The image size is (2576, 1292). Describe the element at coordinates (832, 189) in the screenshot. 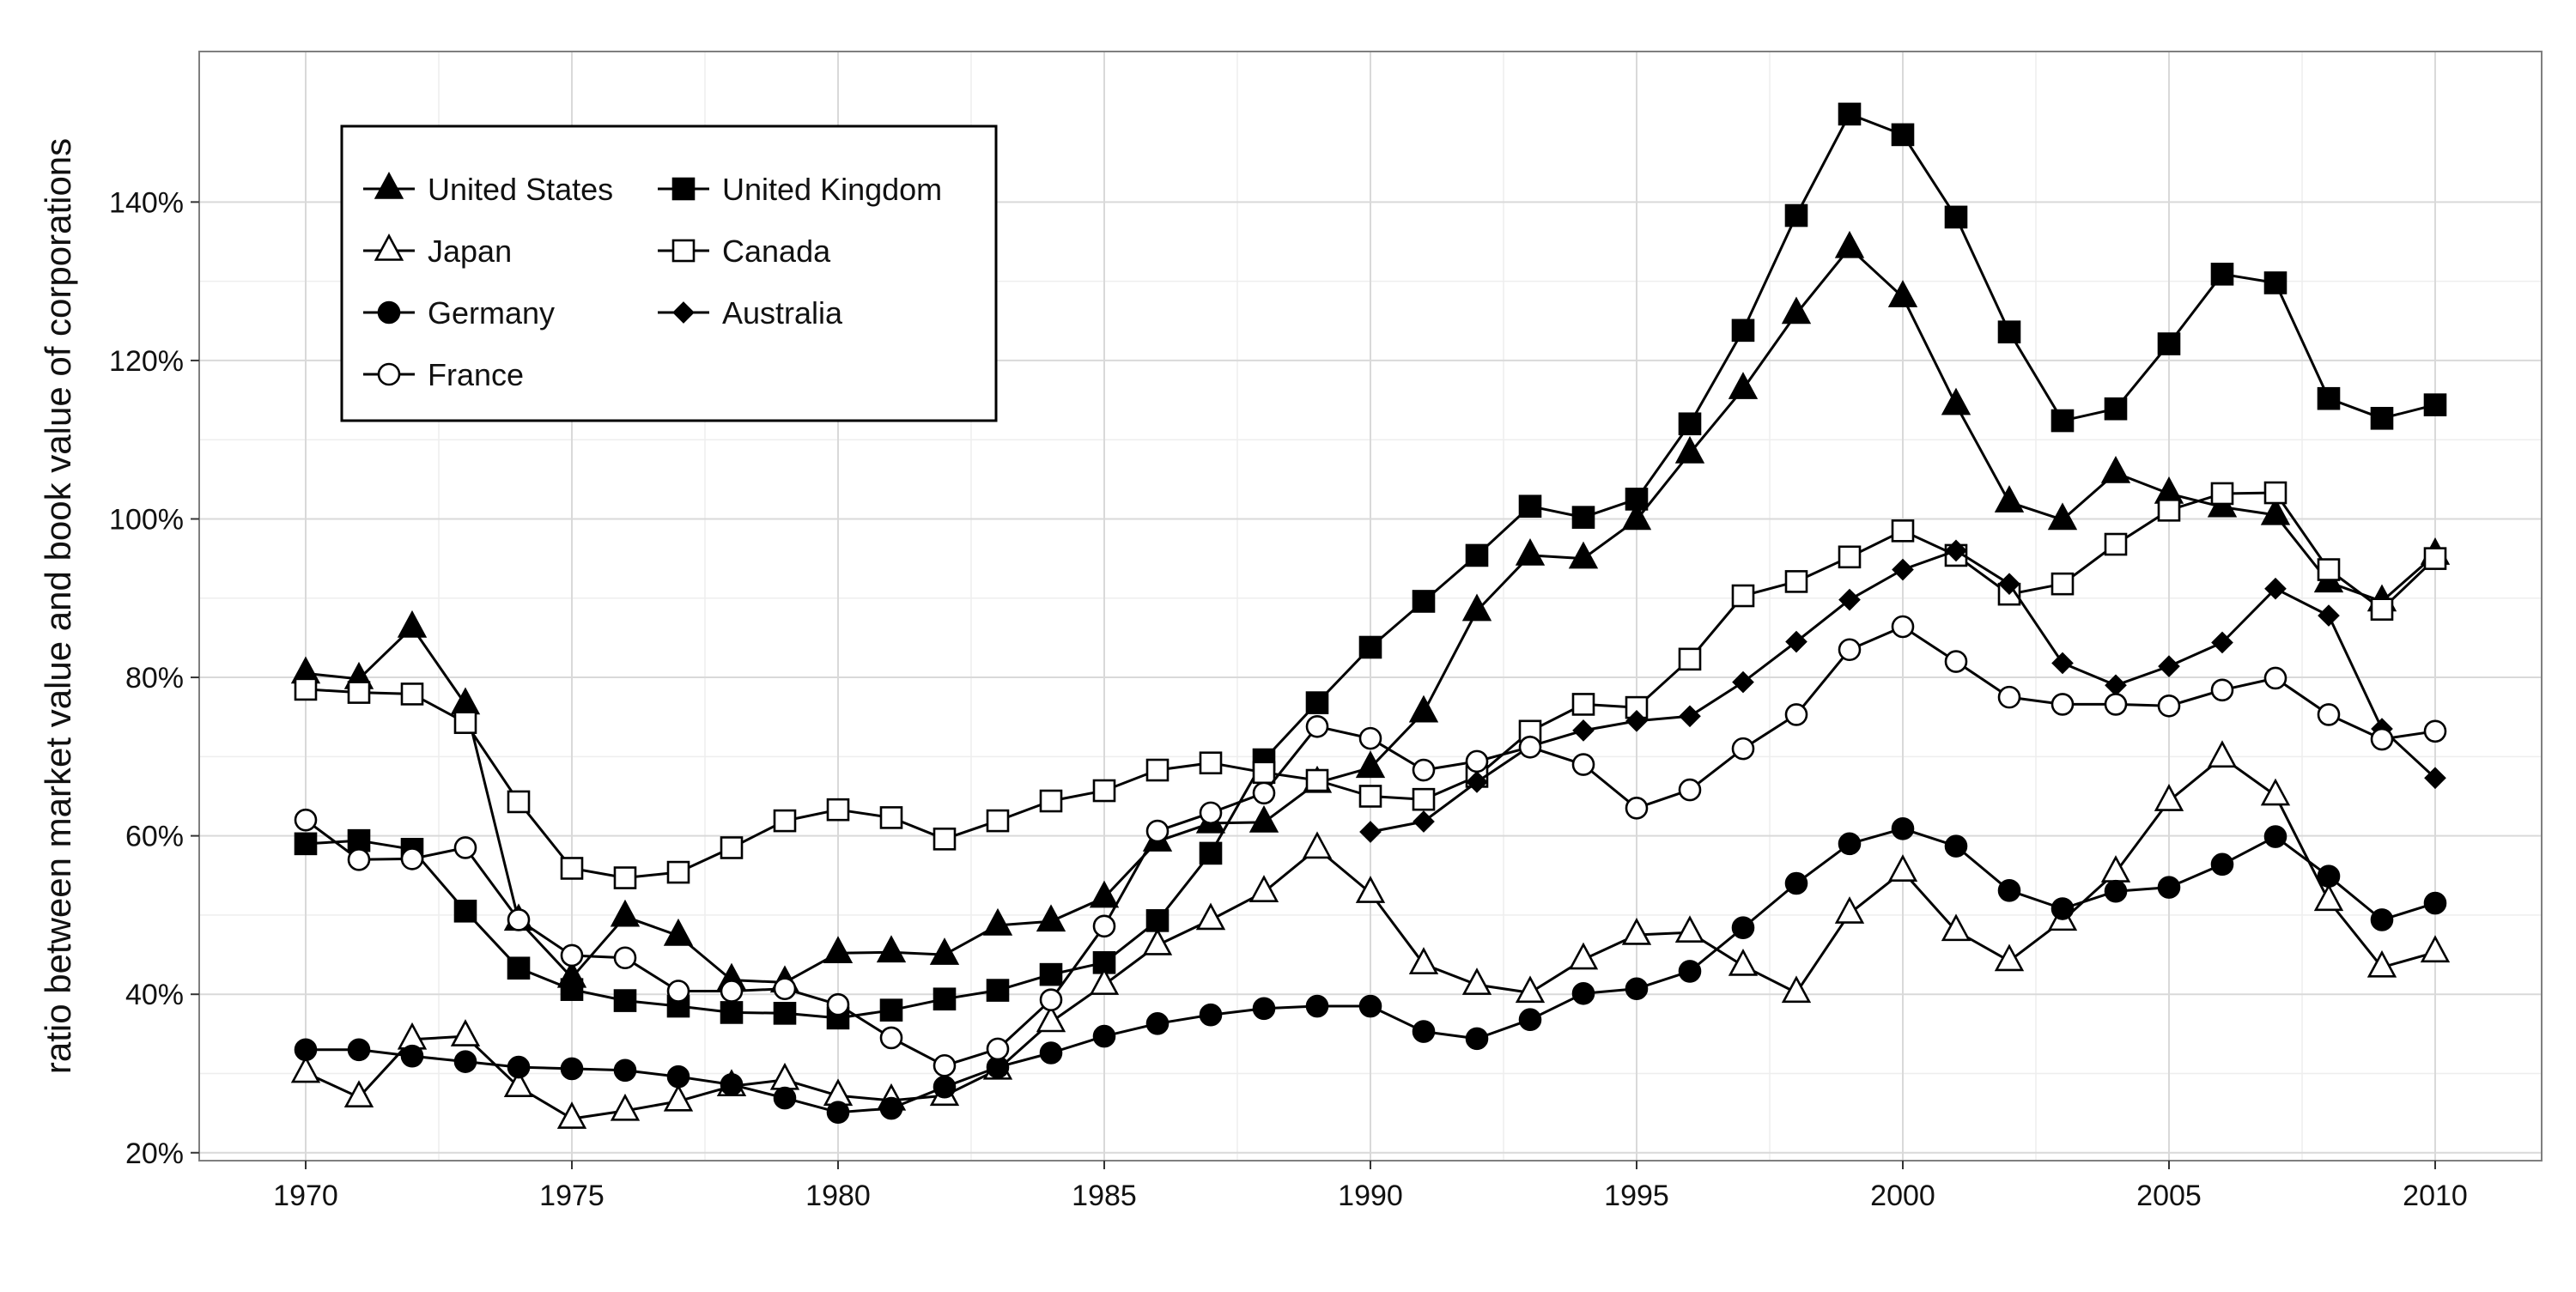

I see `legend-label-united-kingdom: United Kingdom` at that location.